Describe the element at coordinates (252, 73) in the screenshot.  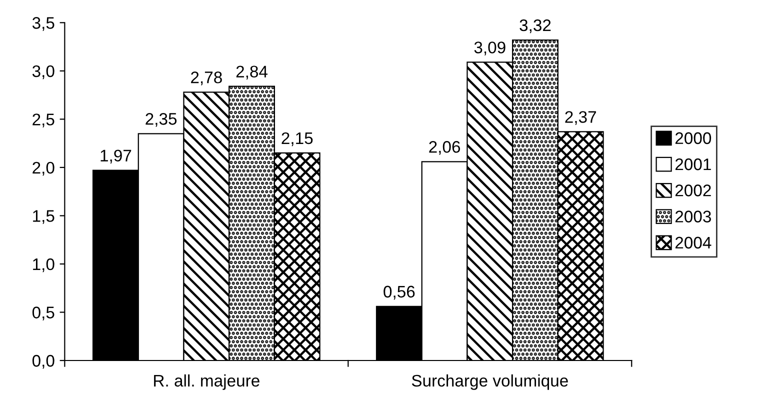
I see `data-label: 2,84` at that location.